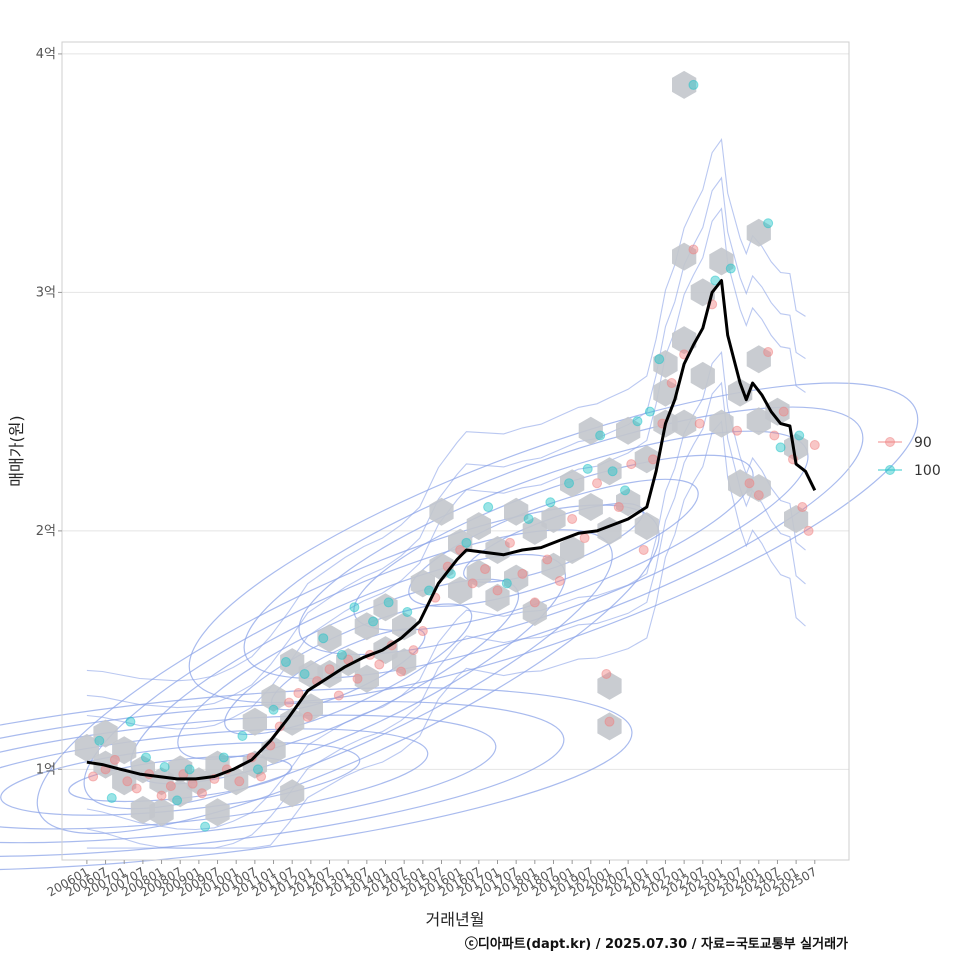  Describe the element at coordinates (46, 292) in the screenshot. I see `y-tick-label: 3억` at that location.